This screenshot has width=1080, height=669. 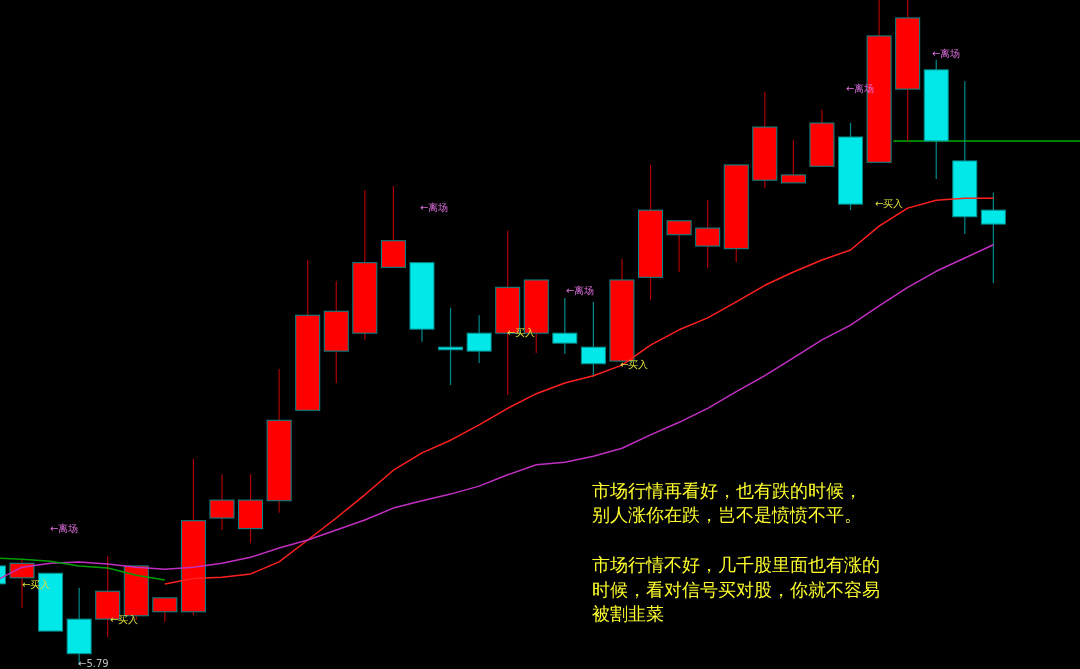 What do you see at coordinates (727, 515) in the screenshot?
I see `annotation: 别人涨你在跌，岂不是愤愤不平。` at bounding box center [727, 515].